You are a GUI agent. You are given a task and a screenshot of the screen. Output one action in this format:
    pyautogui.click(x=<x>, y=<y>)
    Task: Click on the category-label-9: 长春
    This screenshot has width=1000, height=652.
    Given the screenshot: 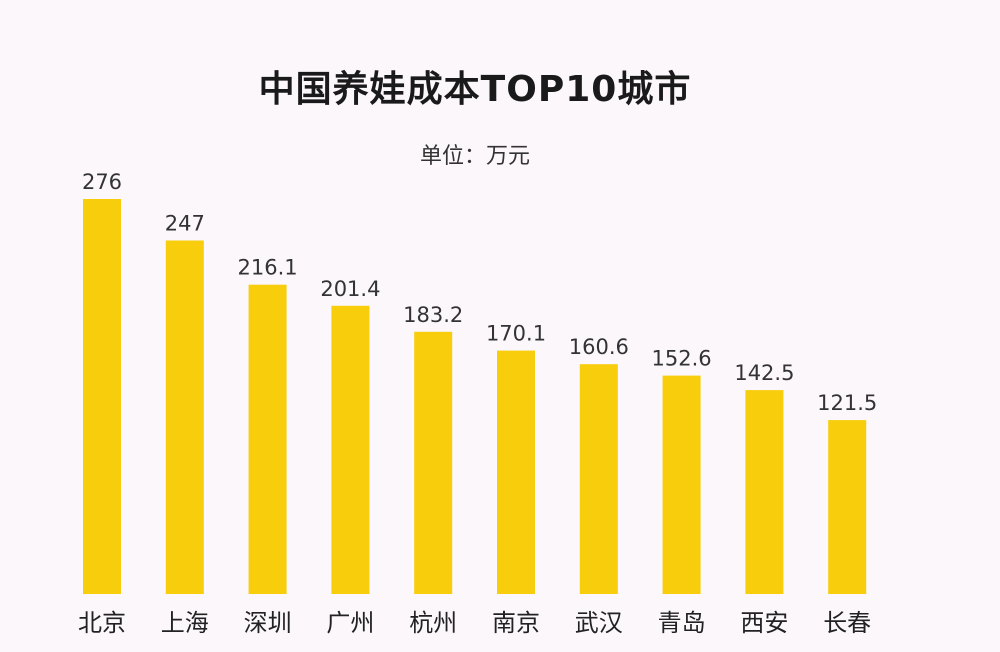 What is the action you would take?
    pyautogui.click(x=847, y=623)
    